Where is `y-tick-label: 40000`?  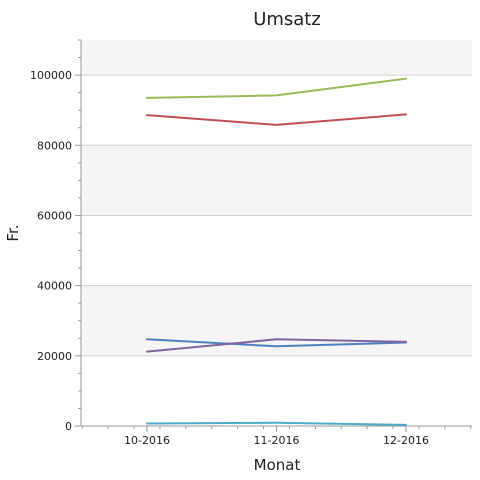 y-tick-label: 40000 is located at coordinates (54, 286).